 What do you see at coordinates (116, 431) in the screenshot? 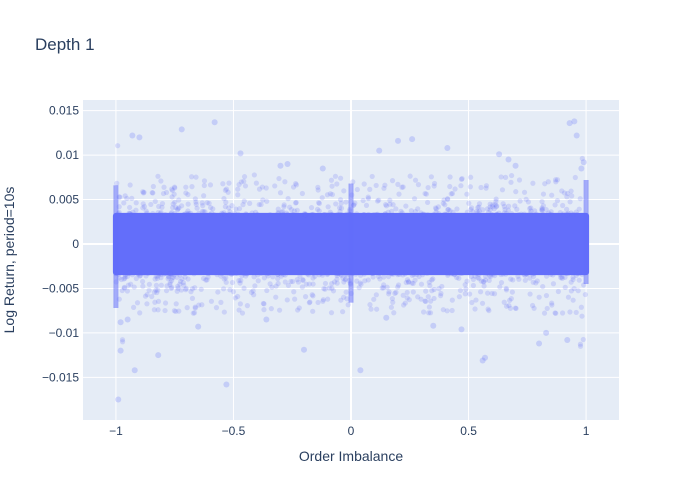
I see `x-tick-label: −1` at bounding box center [116, 431].